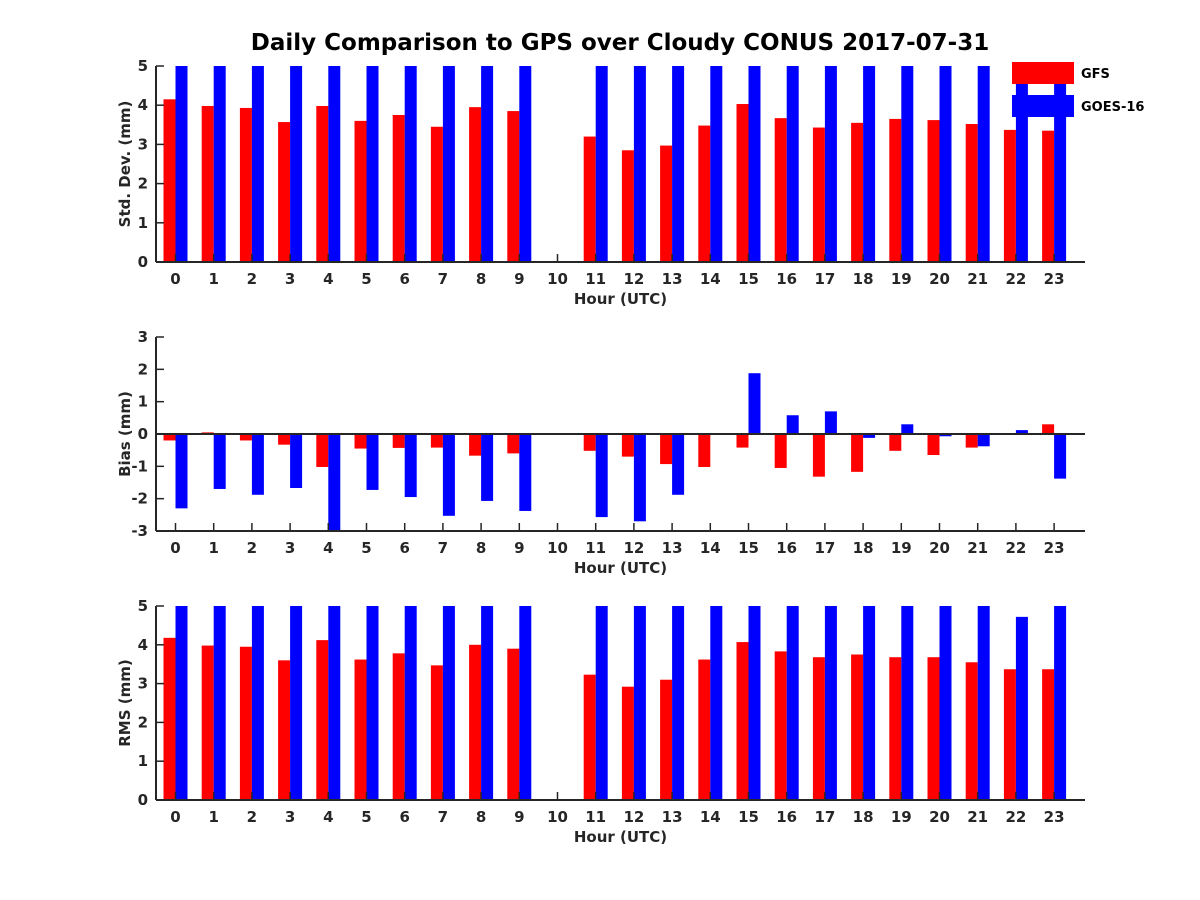  I want to click on x-tick-label: 11, so click(595, 548).